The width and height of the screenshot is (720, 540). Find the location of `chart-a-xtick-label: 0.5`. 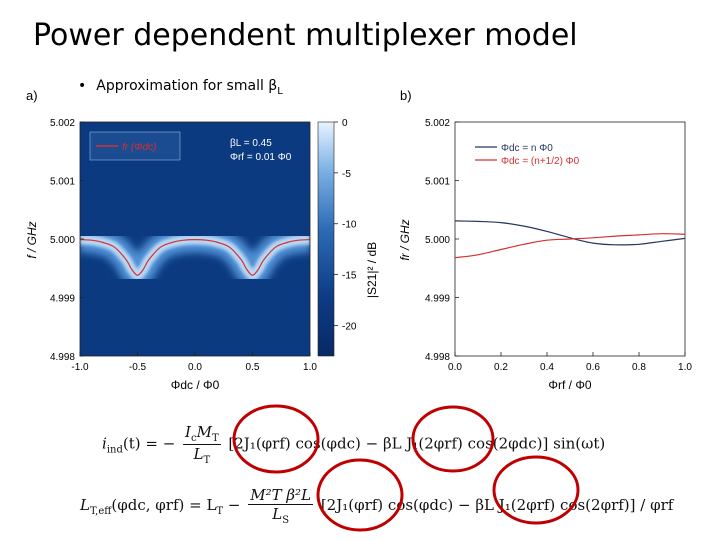

chart-a-xtick-label: 0.5 is located at coordinates (253, 367).